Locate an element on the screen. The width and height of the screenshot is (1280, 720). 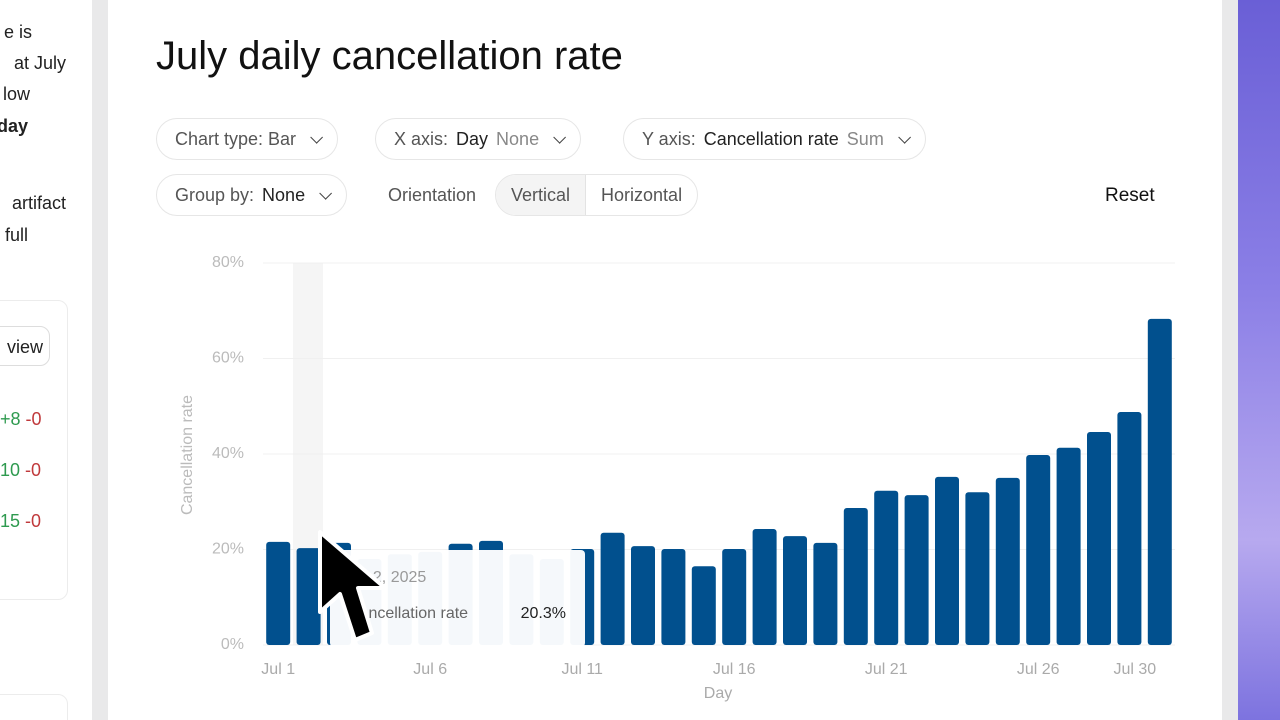
tooltip-series: Cancellation rate is located at coordinates (408, 613).